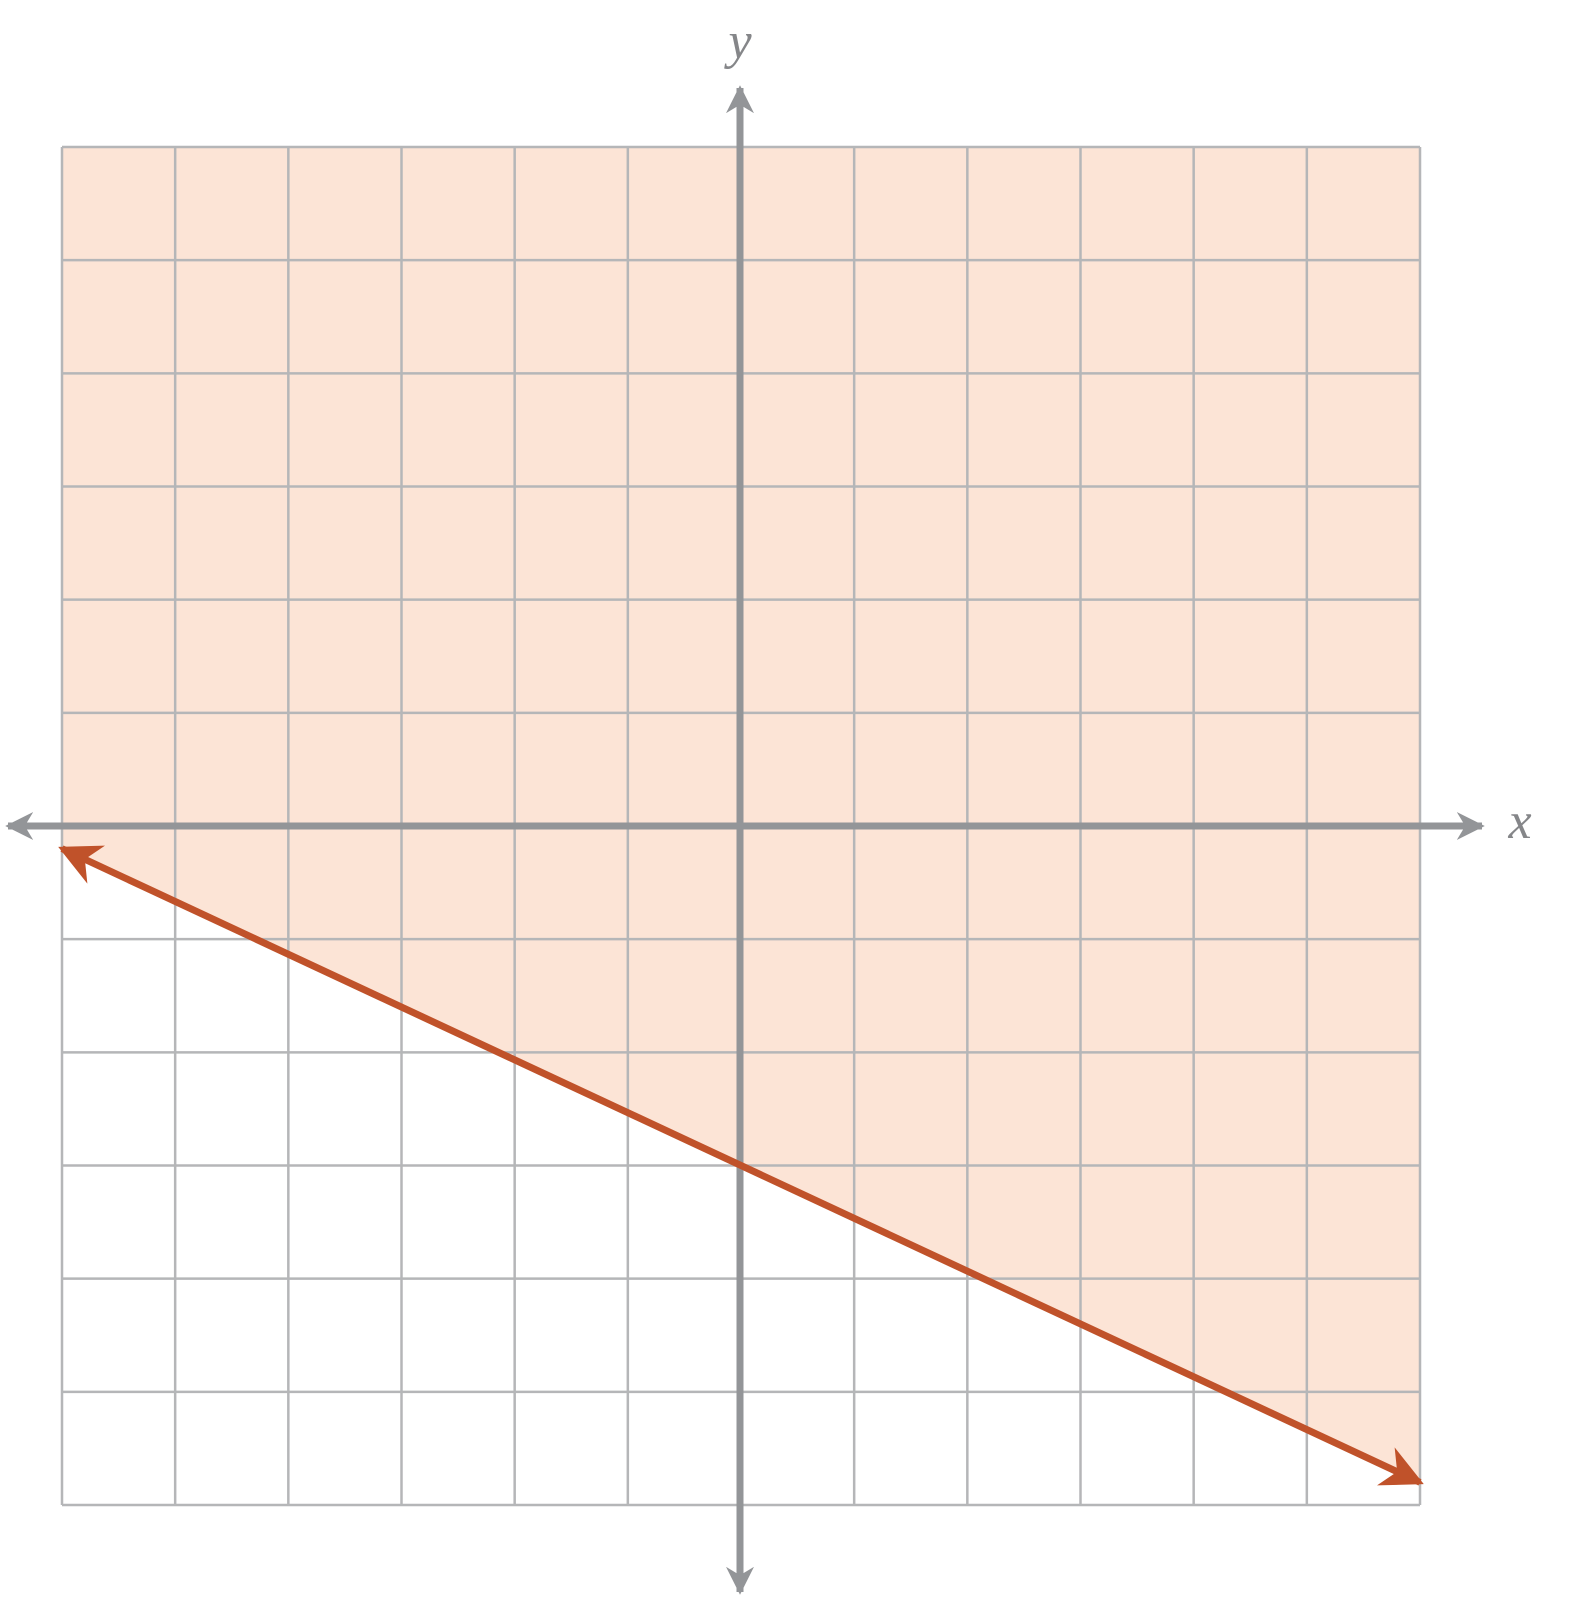 This screenshot has height=1600, width=1574. What do you see at coordinates (1519, 821) in the screenshot?
I see `x-axis-label: x` at bounding box center [1519, 821].